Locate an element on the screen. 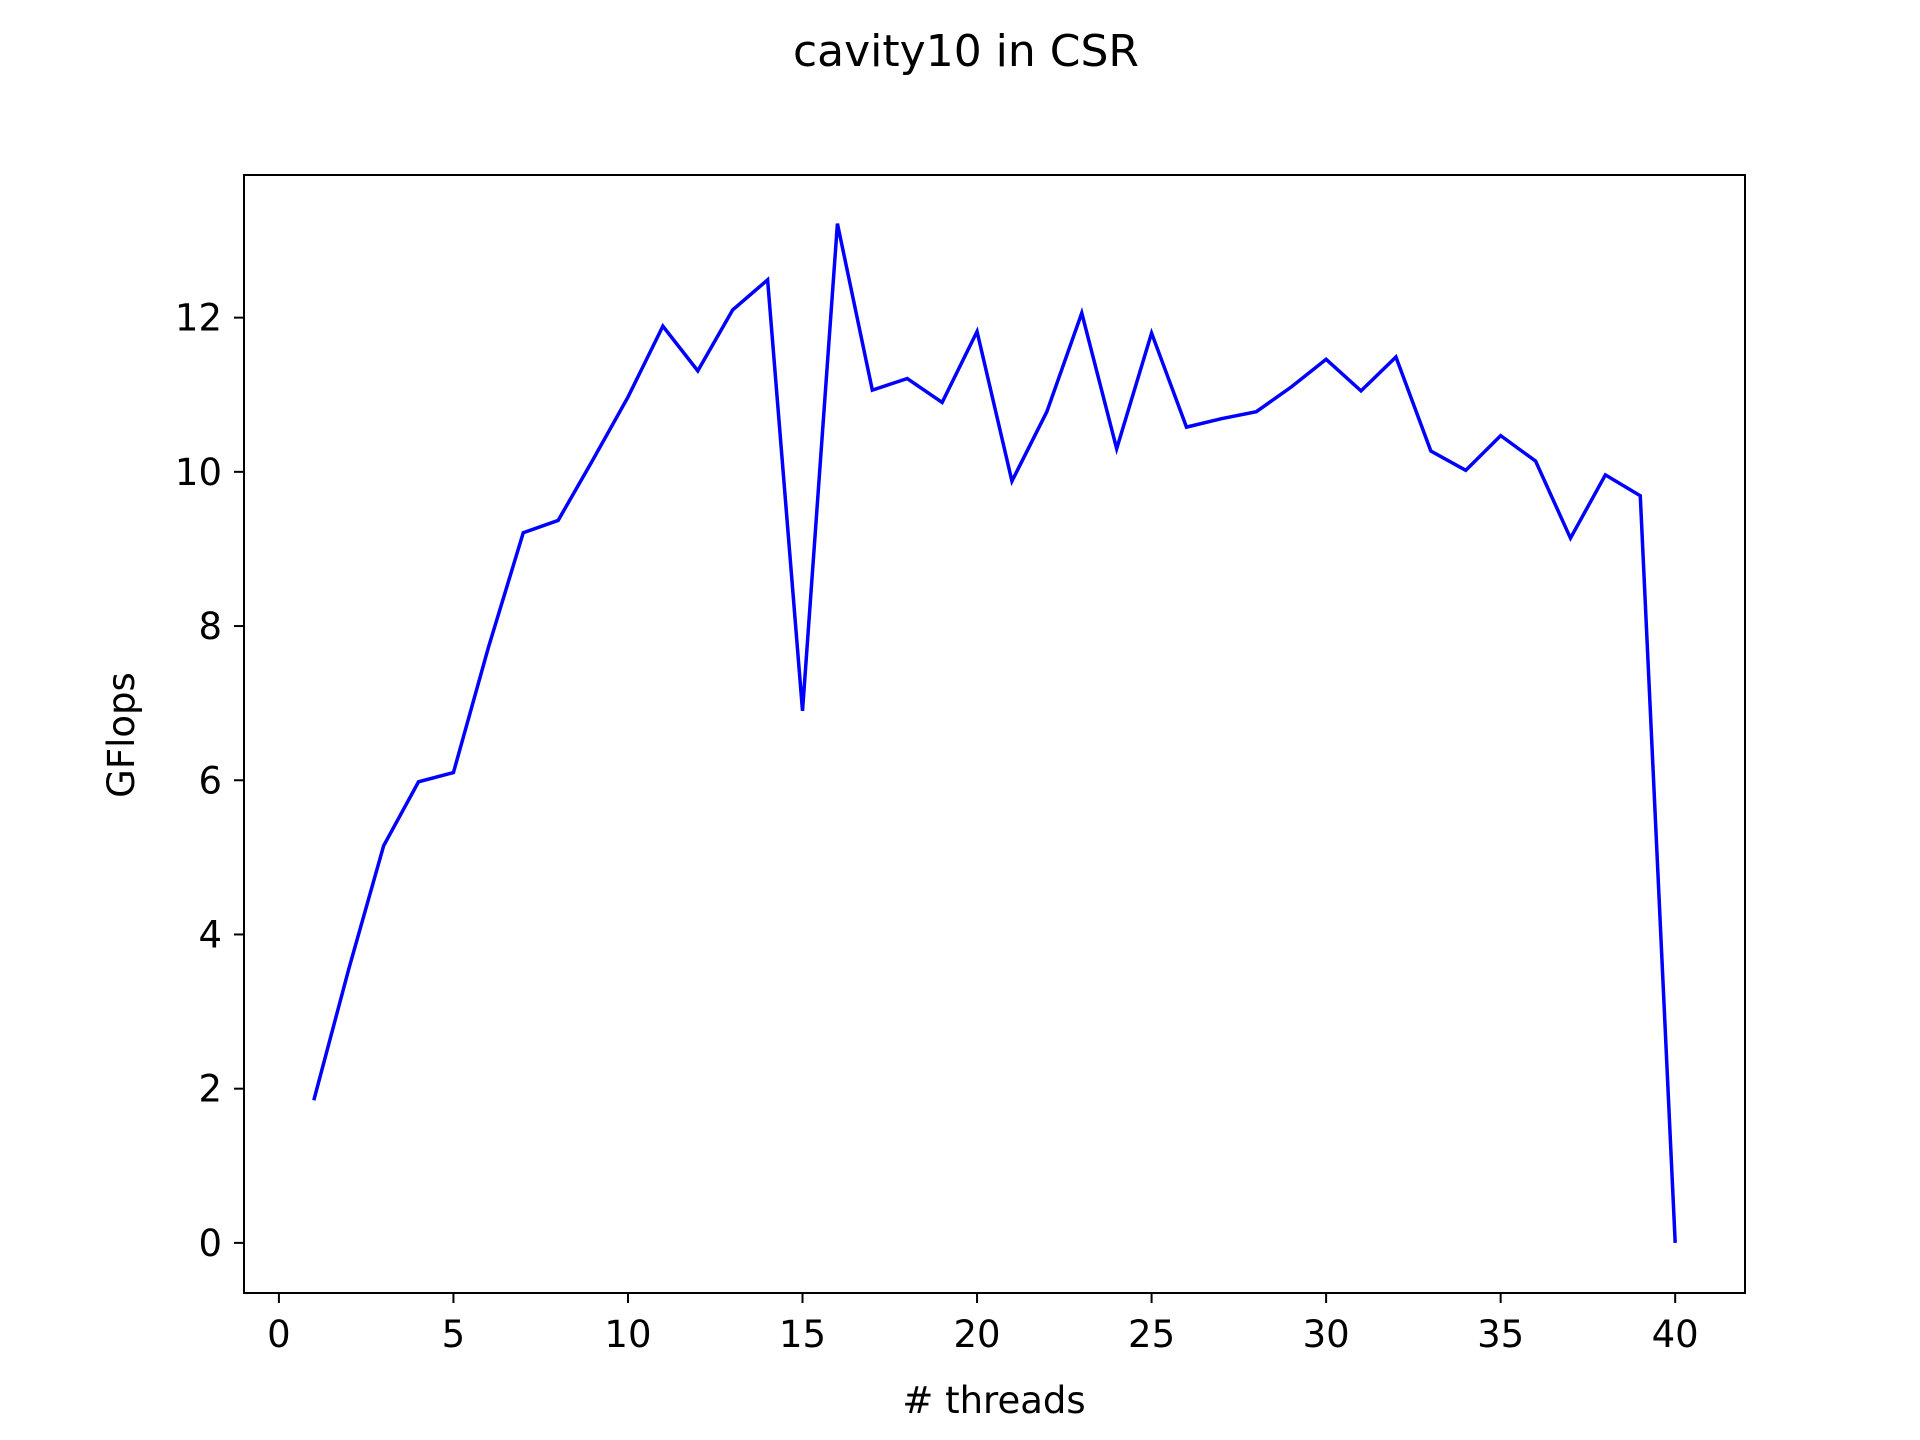 Image resolution: width=1920 pixels, height=1440 pixels. y-tick-label: 8 is located at coordinates (210, 626).